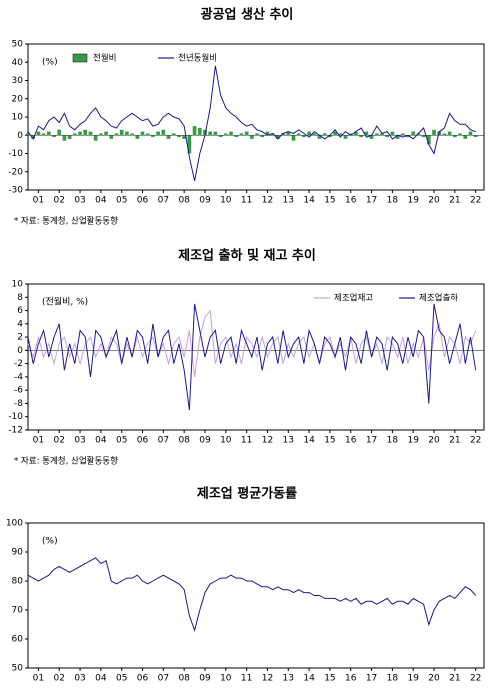  What do you see at coordinates (438, 298) in the screenshot?
I see `legend-label: 제조업출하` at bounding box center [438, 298].